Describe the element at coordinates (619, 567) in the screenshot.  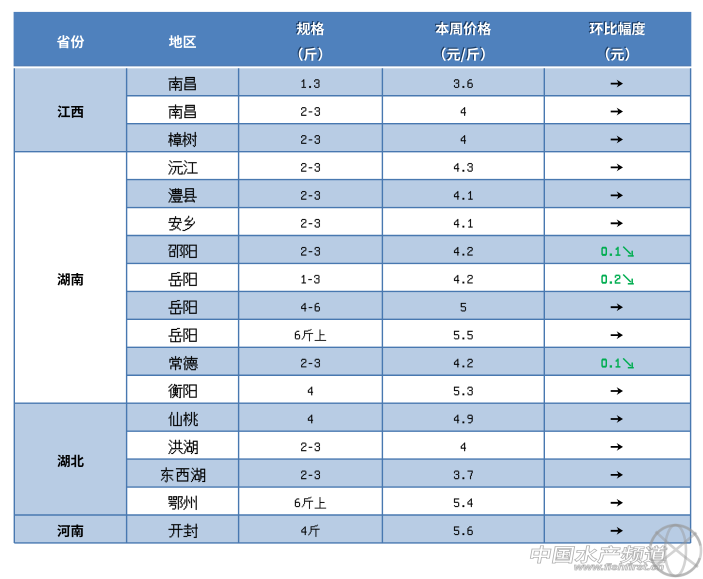
I see `svg-text: www.fishfirst.cn` at that location.